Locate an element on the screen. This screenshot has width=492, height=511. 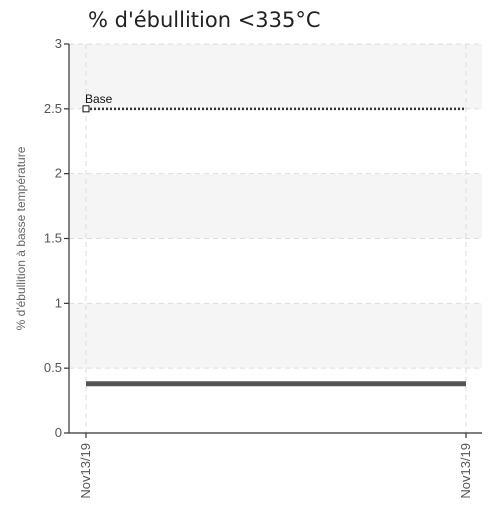
reference-lines: Base is located at coordinates (274, 102).